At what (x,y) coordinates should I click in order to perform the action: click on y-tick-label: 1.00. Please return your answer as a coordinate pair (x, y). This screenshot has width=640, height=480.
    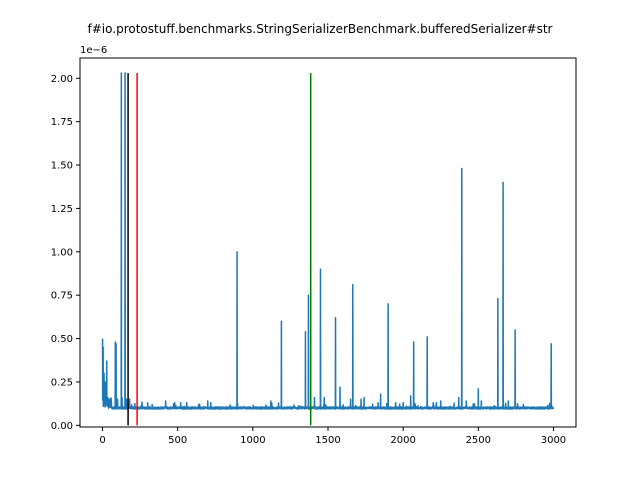
    Looking at the image, I should click on (62, 252).